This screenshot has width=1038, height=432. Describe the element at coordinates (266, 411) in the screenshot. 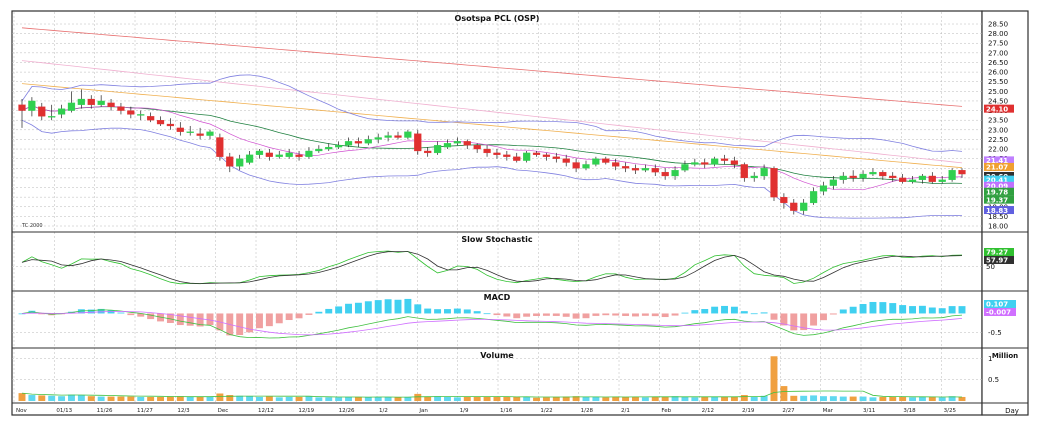

I see `x-tick-label: 12/12` at that location.